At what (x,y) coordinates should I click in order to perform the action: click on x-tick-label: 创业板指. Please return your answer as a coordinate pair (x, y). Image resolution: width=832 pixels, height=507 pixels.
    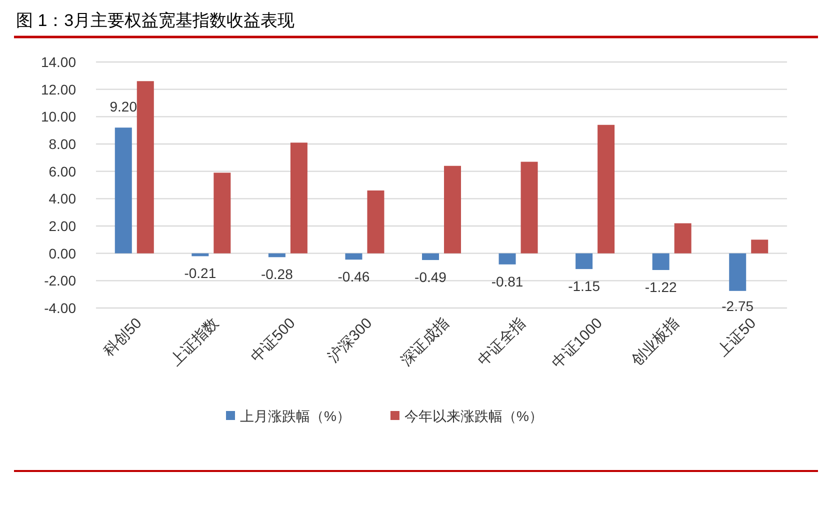
    Looking at the image, I should click on (655, 342).